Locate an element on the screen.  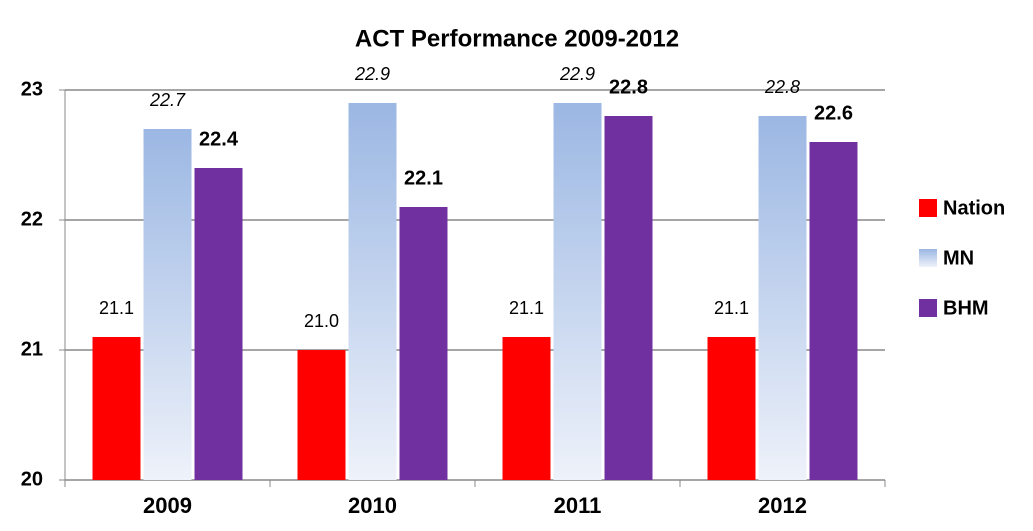
value-label: 22.6 is located at coordinates (833, 113).